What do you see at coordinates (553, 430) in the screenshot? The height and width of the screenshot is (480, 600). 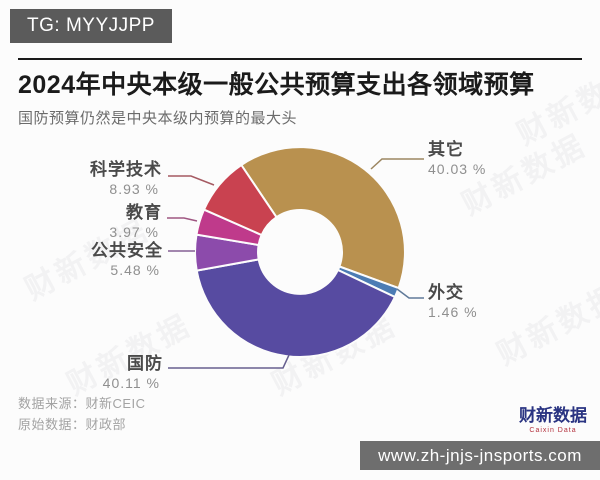 I see `caixin-logo-en: Caixin Data` at bounding box center [553, 430].